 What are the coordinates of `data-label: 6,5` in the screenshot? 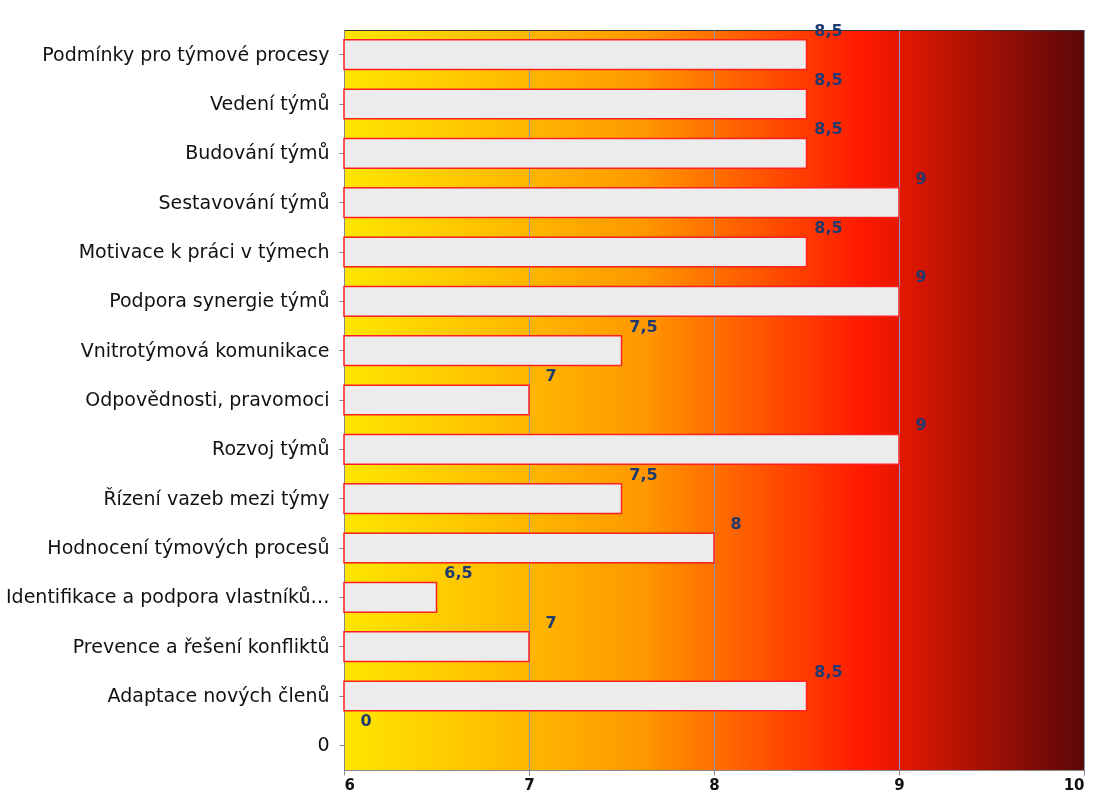 It's located at (458, 573).